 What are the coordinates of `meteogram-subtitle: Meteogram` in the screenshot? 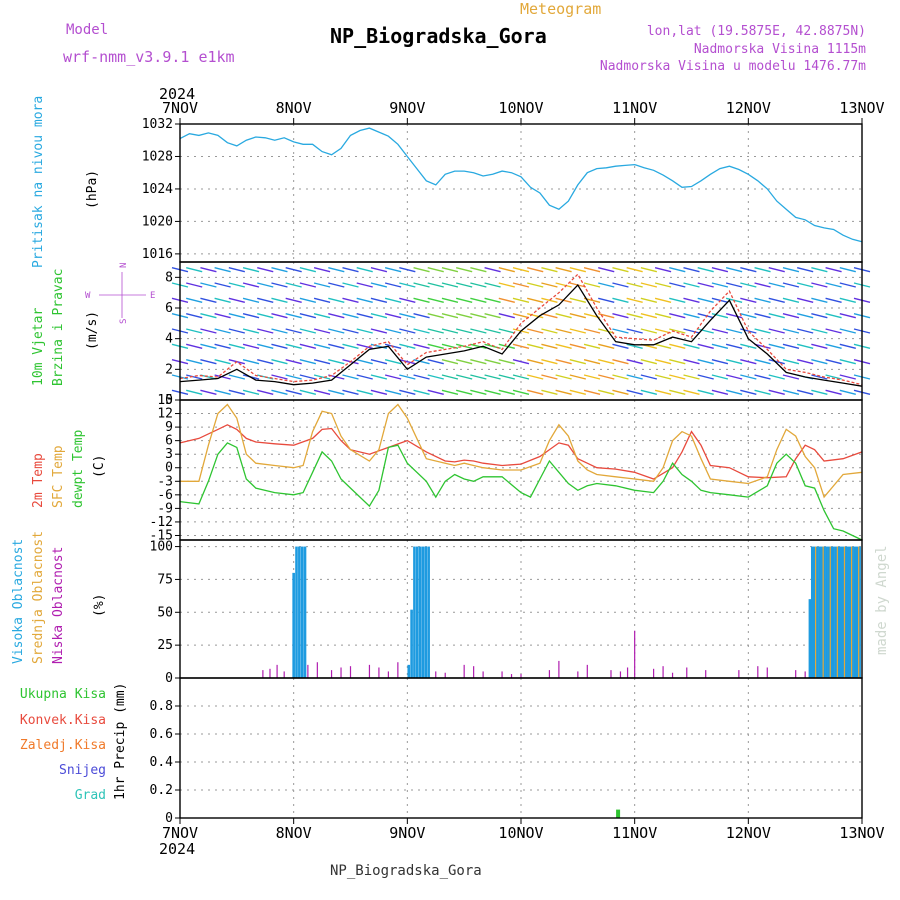 It's located at (560, 9).